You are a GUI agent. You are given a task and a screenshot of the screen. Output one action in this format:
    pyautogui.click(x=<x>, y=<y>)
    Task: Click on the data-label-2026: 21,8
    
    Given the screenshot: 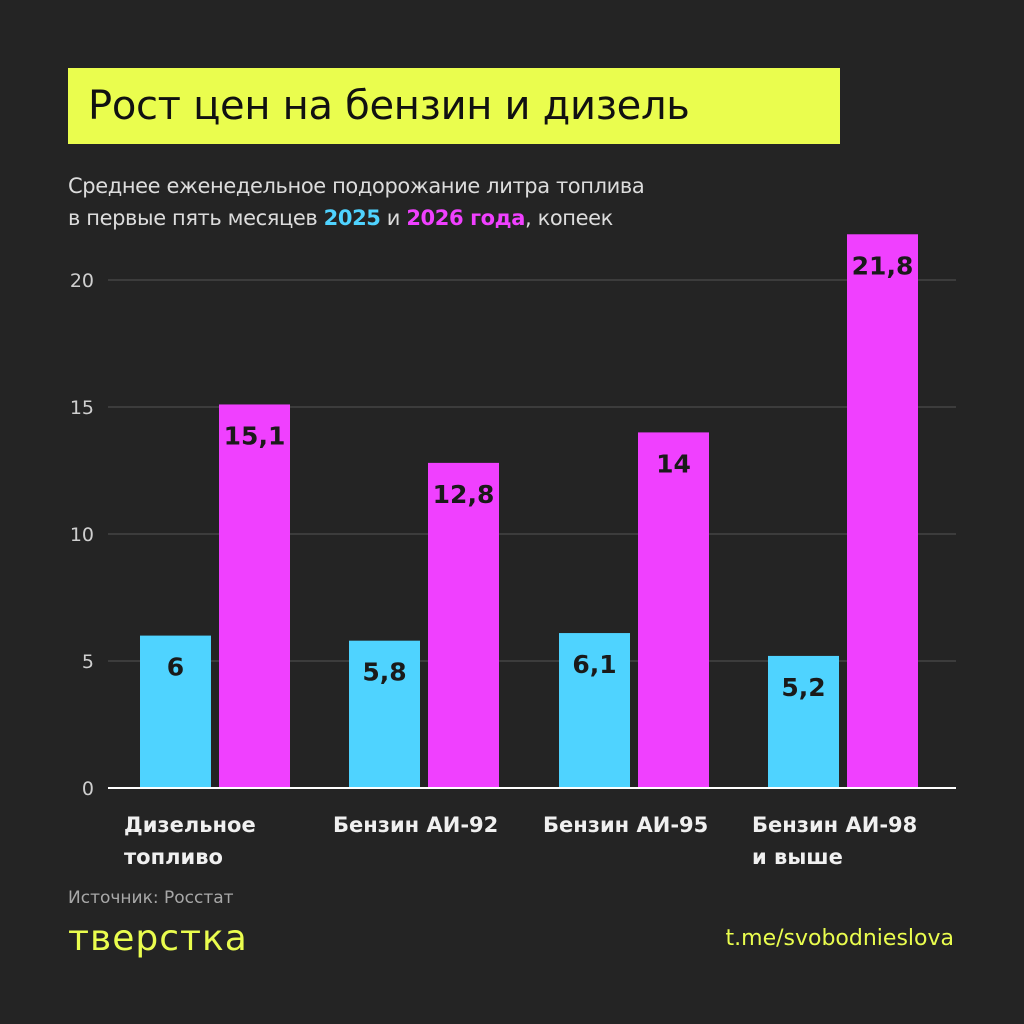 What is the action you would take?
    pyautogui.click(x=883, y=265)
    